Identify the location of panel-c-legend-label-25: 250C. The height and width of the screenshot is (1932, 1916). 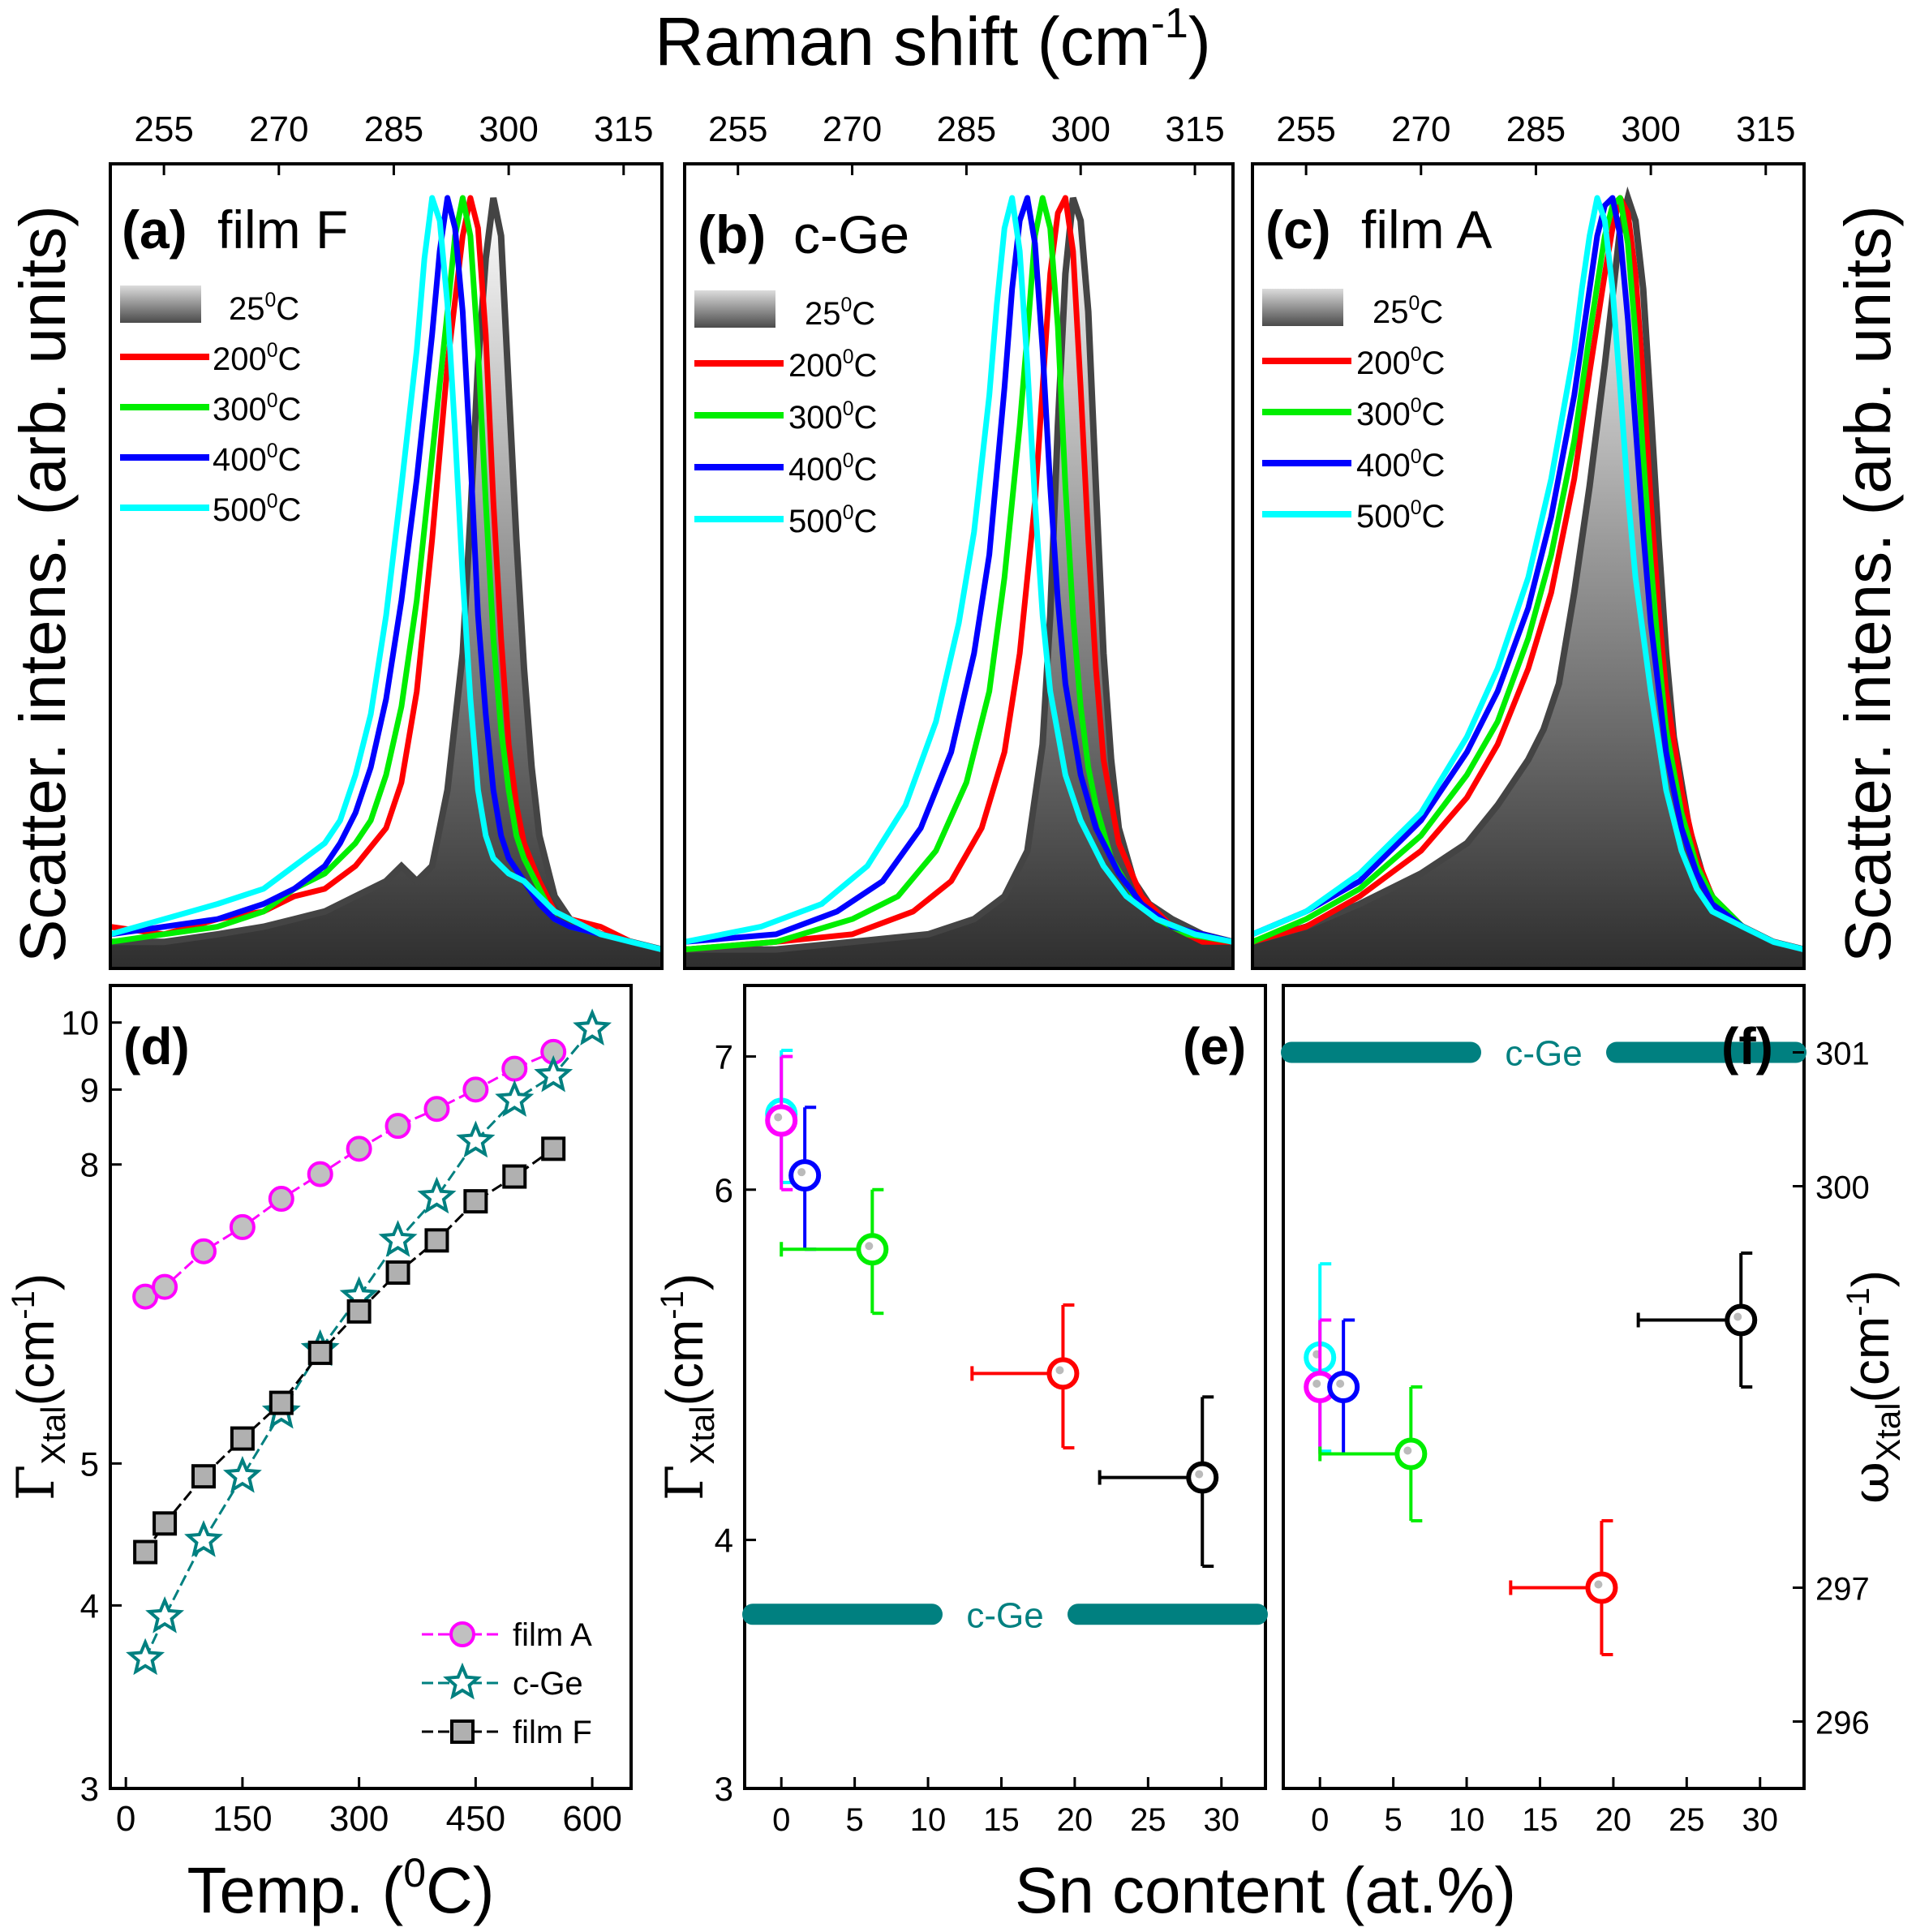
(1408, 311).